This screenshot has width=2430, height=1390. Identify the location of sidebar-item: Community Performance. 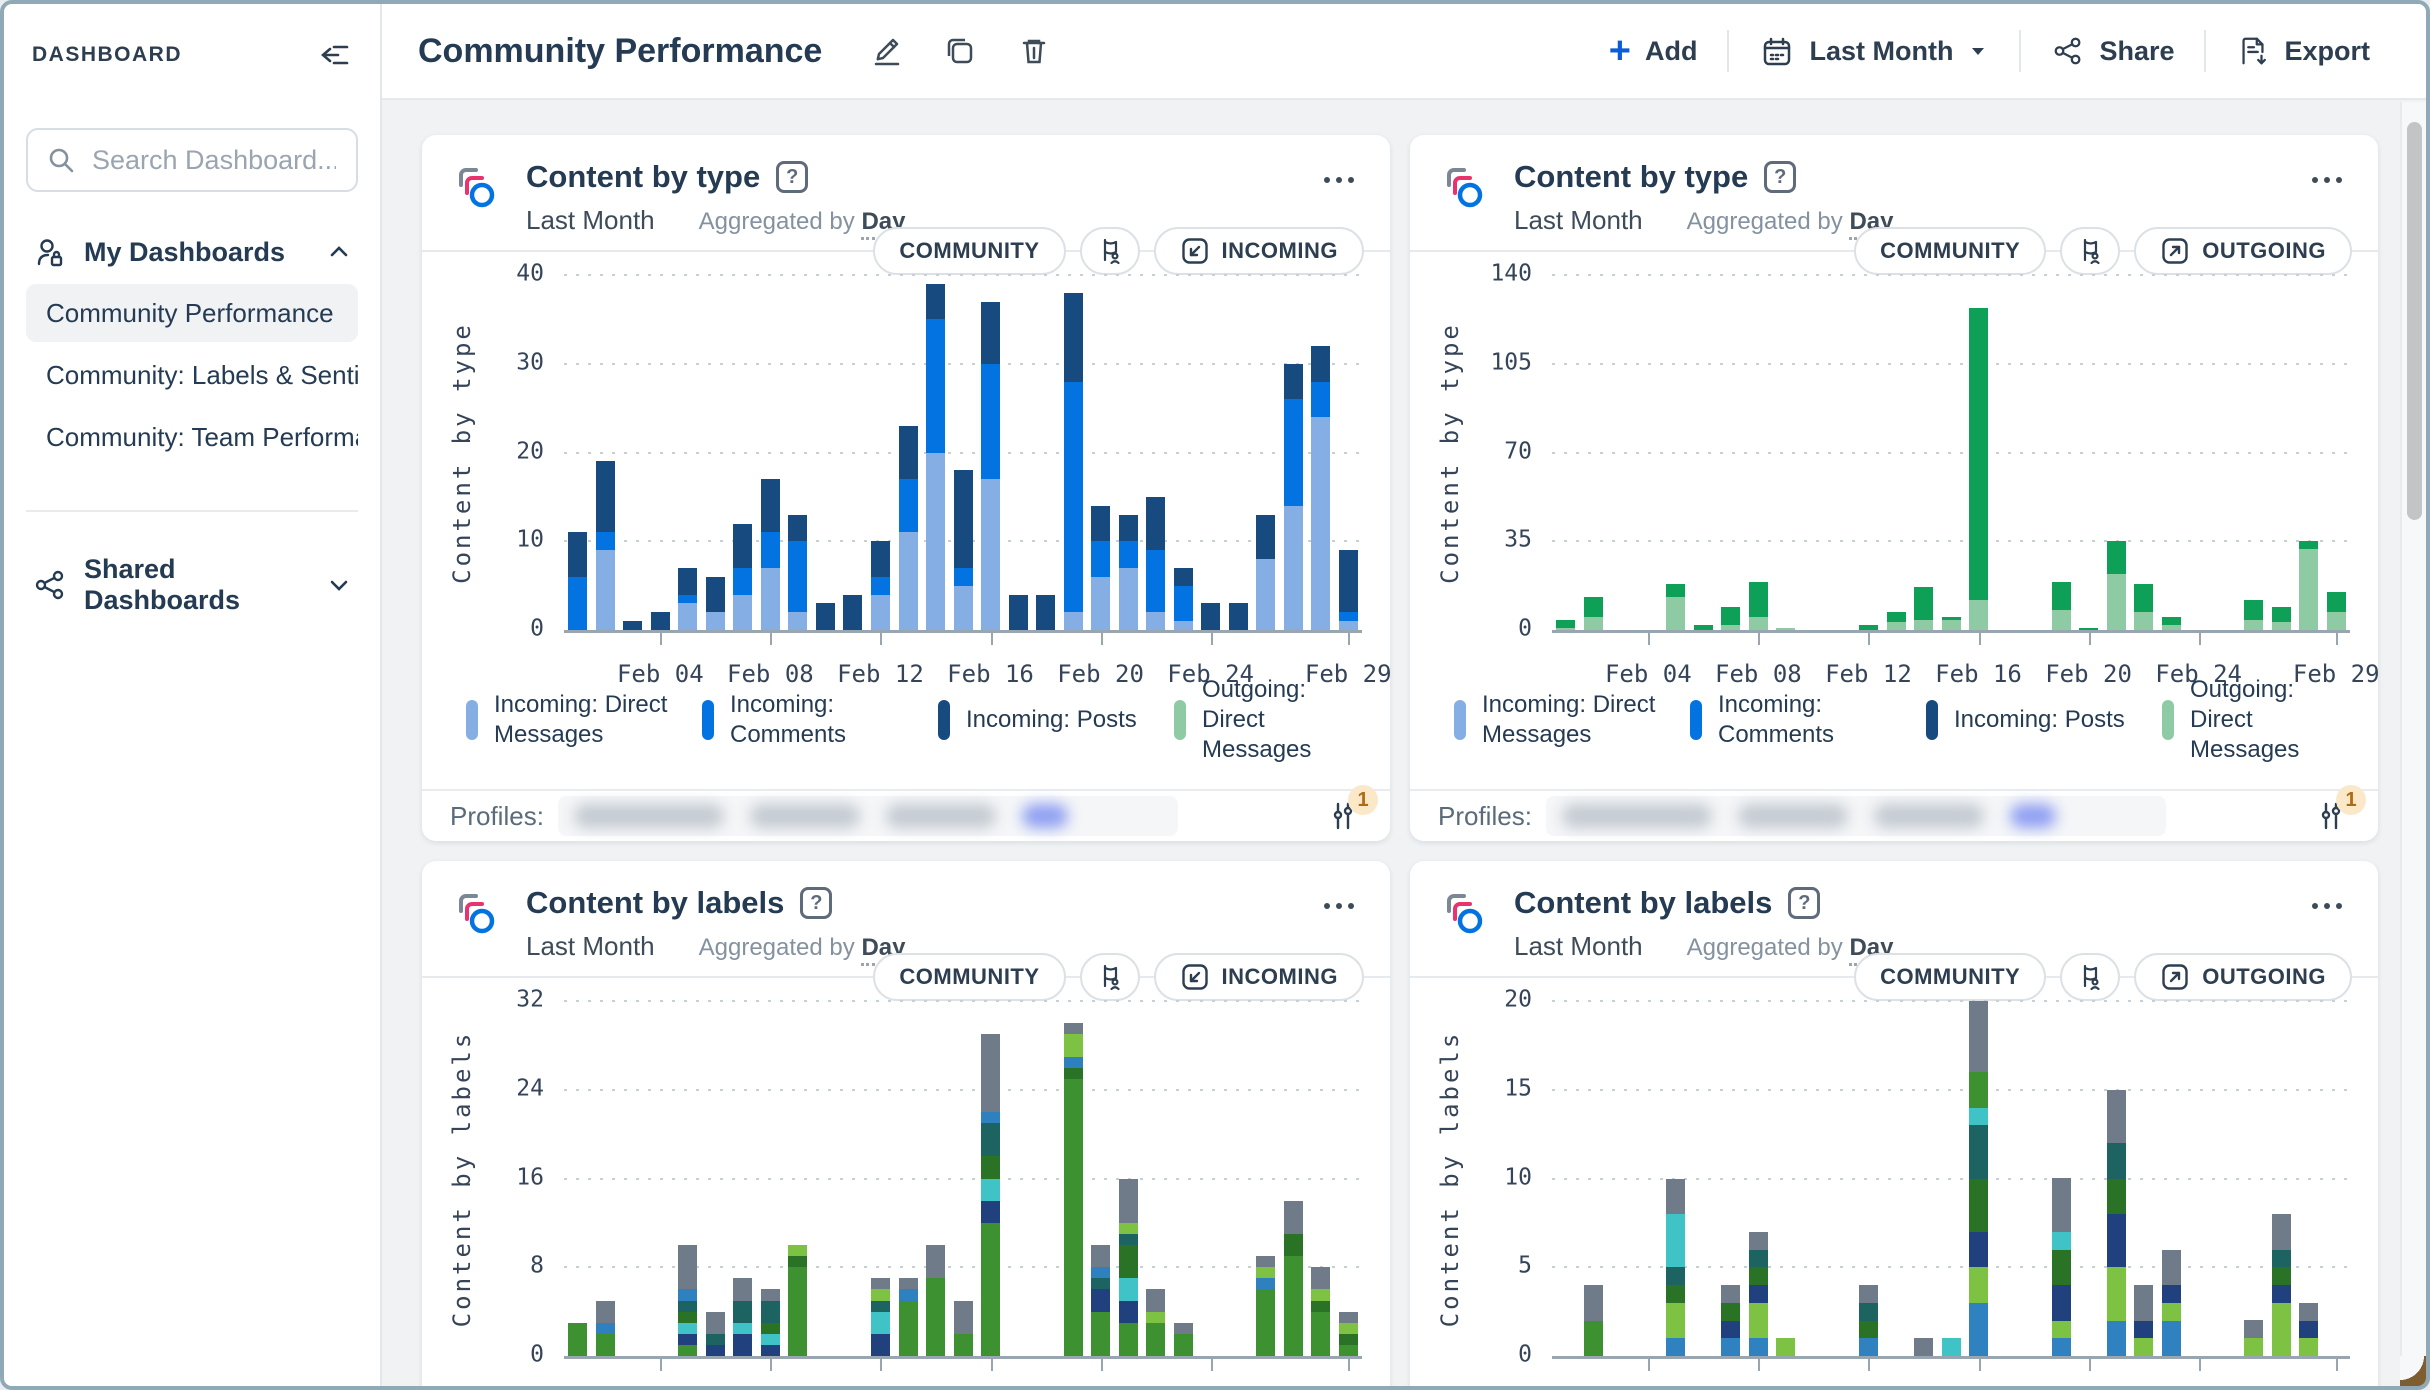
(192, 313).